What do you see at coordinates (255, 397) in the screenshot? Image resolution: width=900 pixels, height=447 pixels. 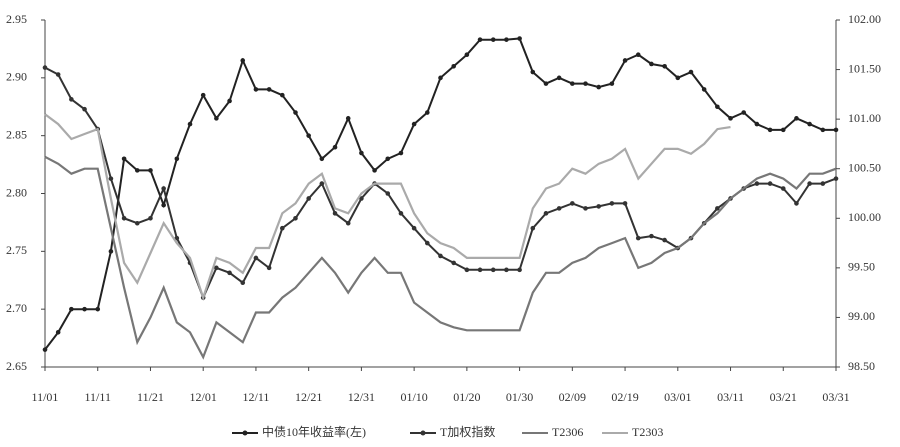 I see `x-tick-label: 12/11` at bounding box center [255, 397].